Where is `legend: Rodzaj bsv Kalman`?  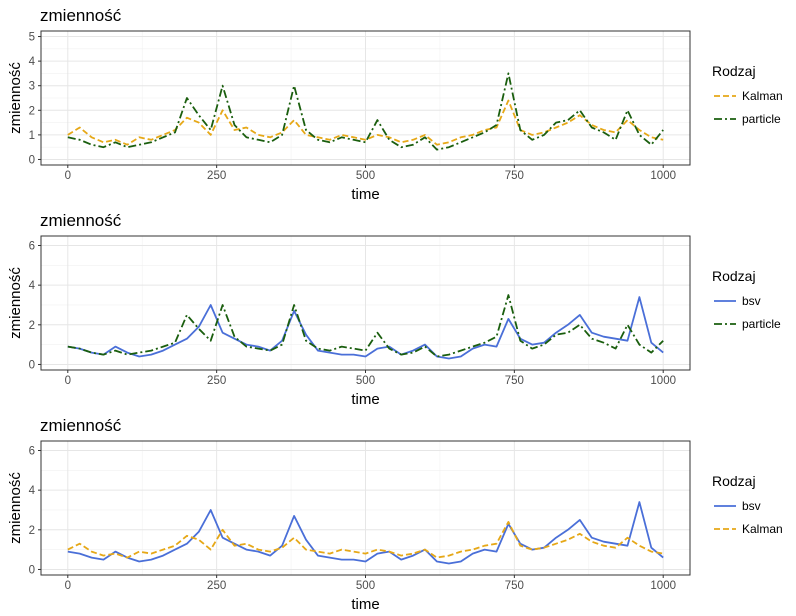
legend: Rodzaj bsv Kalman is located at coordinates (747, 504).